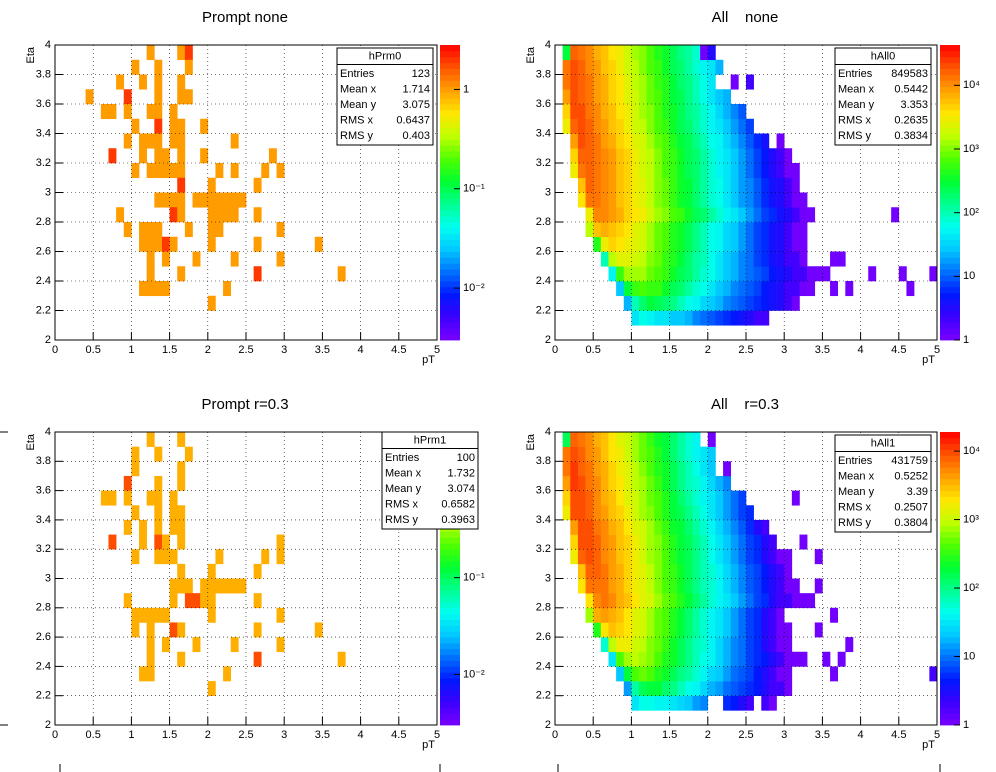 The width and height of the screenshot is (996, 772). Describe the element at coordinates (403, 474) in the screenshot. I see `stats-label: Mean x` at that location.